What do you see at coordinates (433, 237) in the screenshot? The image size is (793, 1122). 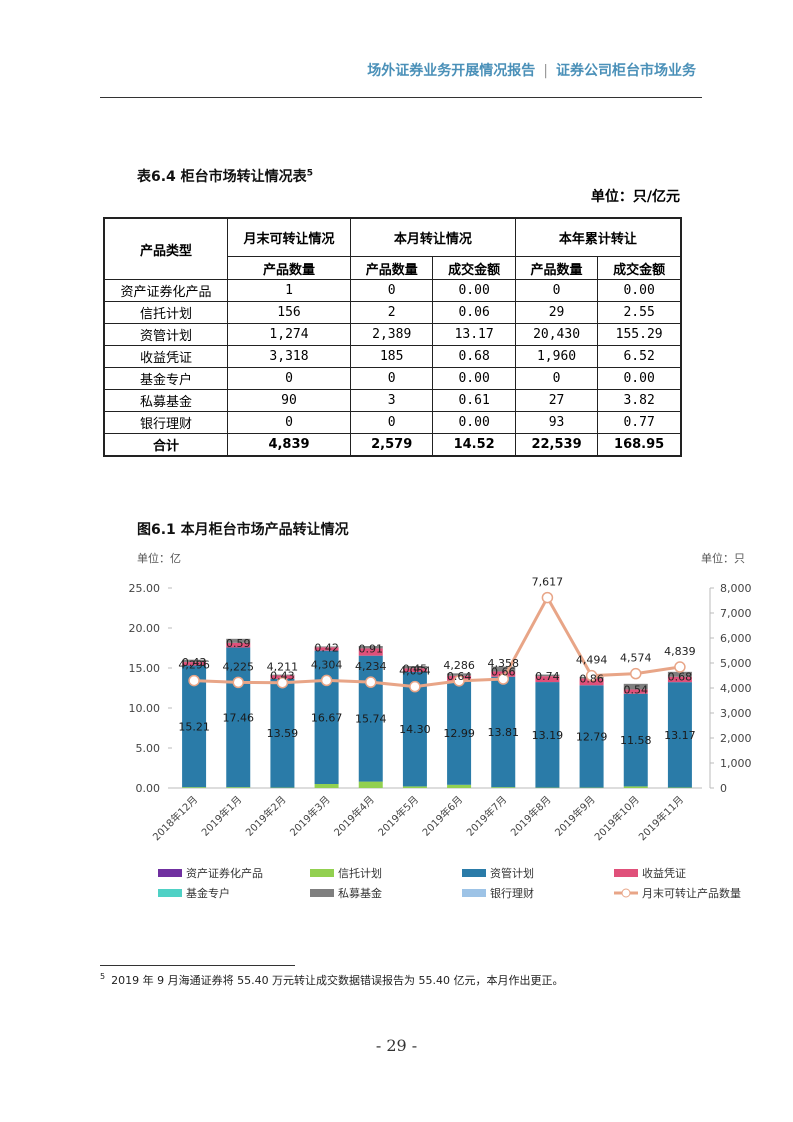 I see `column-header: 本月转让情况` at bounding box center [433, 237].